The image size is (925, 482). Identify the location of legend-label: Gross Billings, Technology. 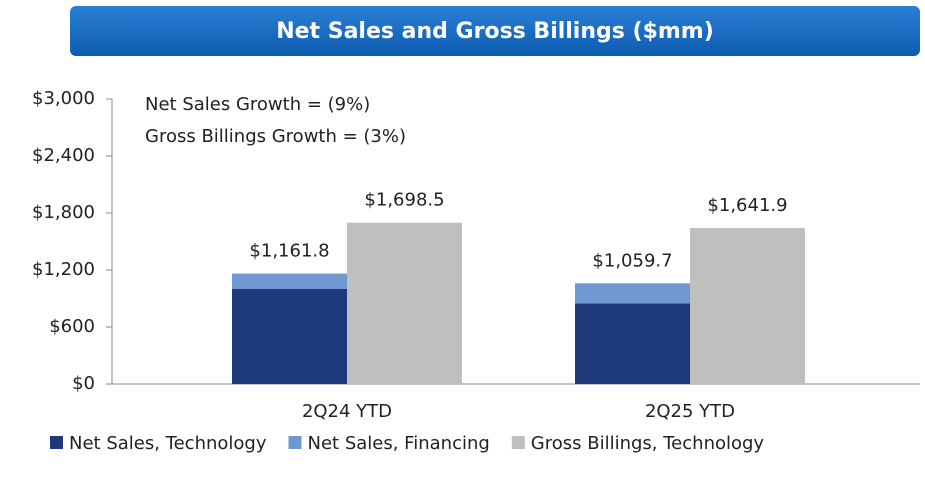
(648, 443).